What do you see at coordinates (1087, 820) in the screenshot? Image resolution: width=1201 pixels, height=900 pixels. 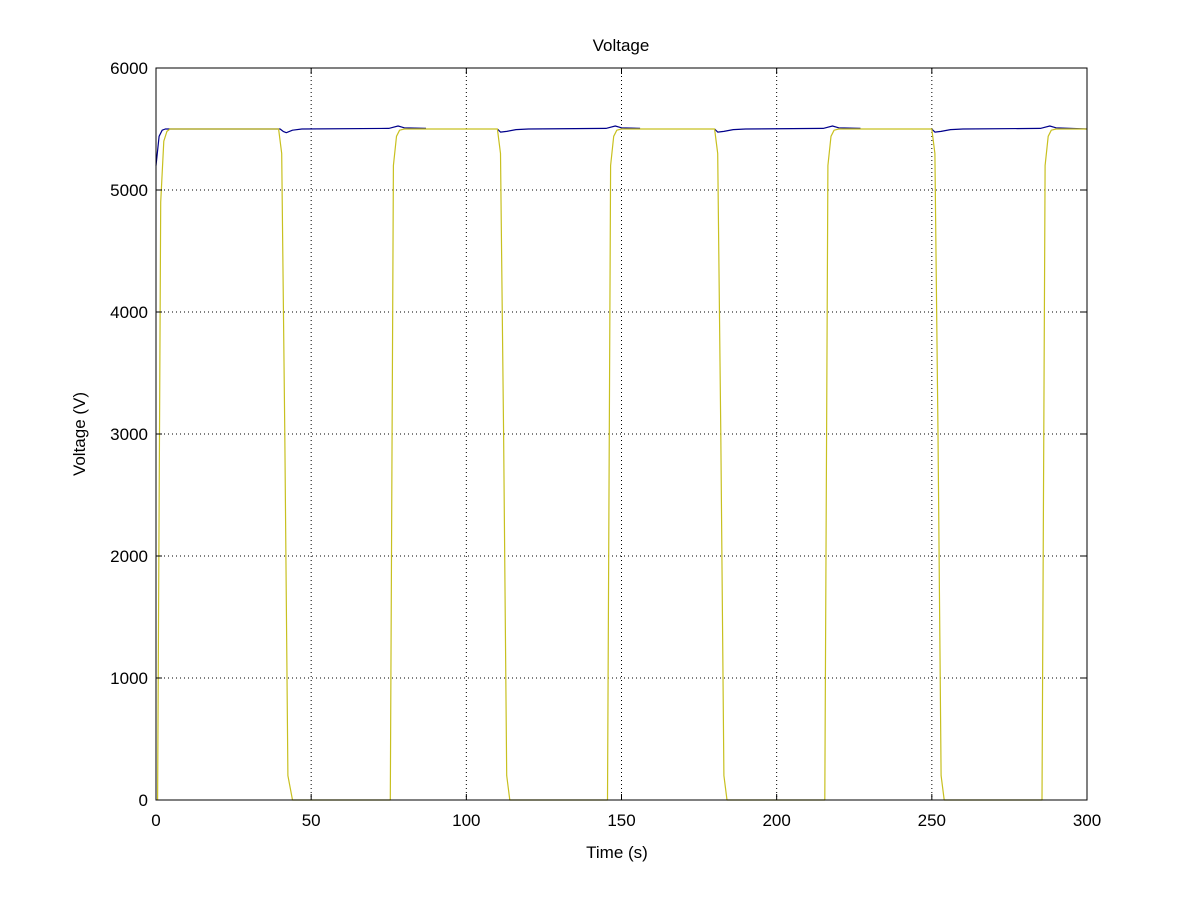 I see `x-tick-label: 300` at bounding box center [1087, 820].